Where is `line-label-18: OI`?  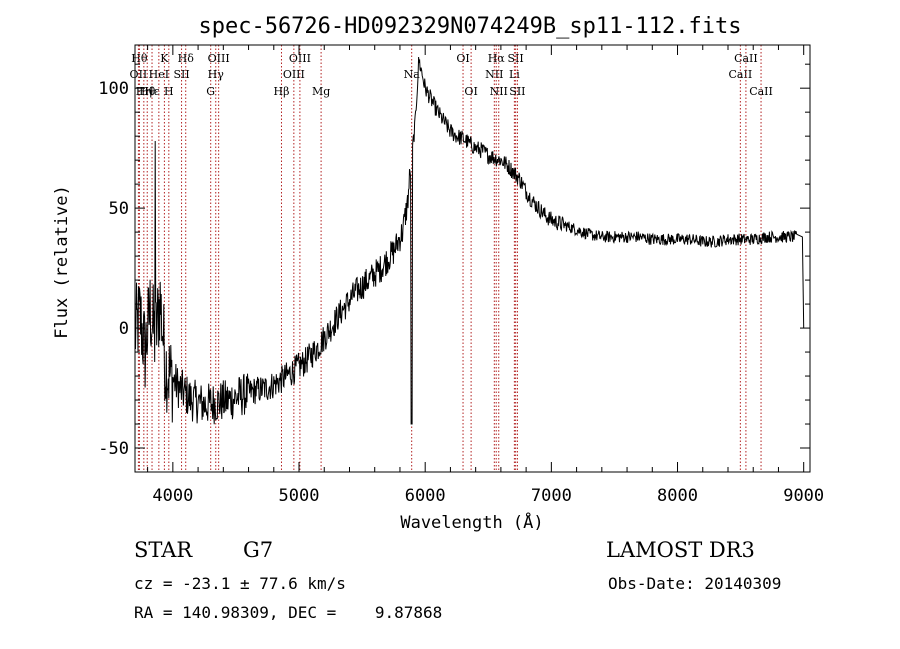
line-label-18: OI is located at coordinates (462, 58).